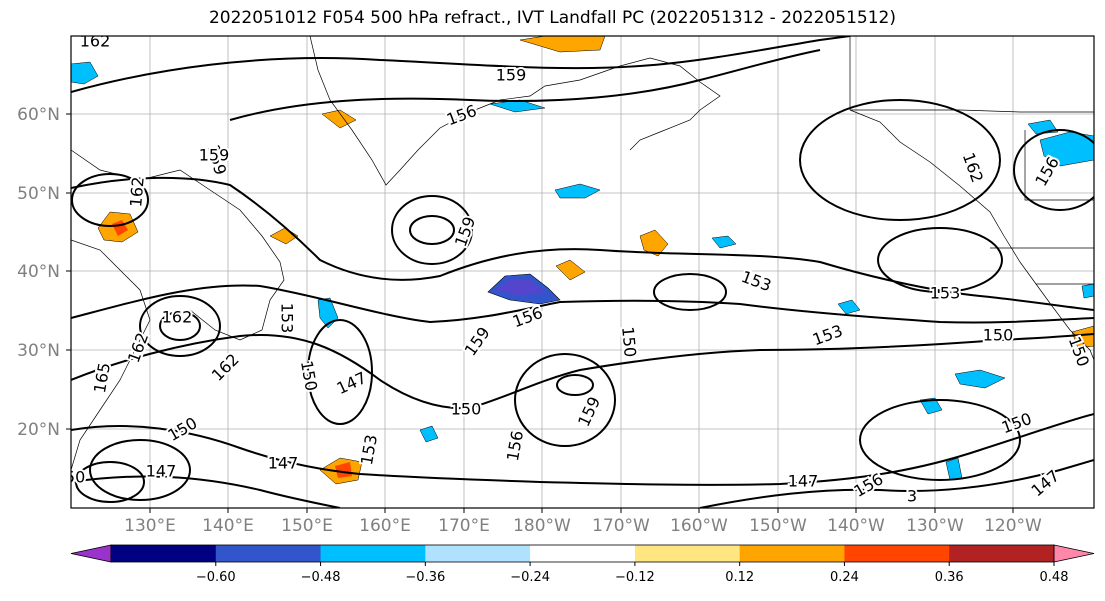 This screenshot has width=1105, height=601. What do you see at coordinates (856, 526) in the screenshot?
I see `lon-label: 140°W` at bounding box center [856, 526].